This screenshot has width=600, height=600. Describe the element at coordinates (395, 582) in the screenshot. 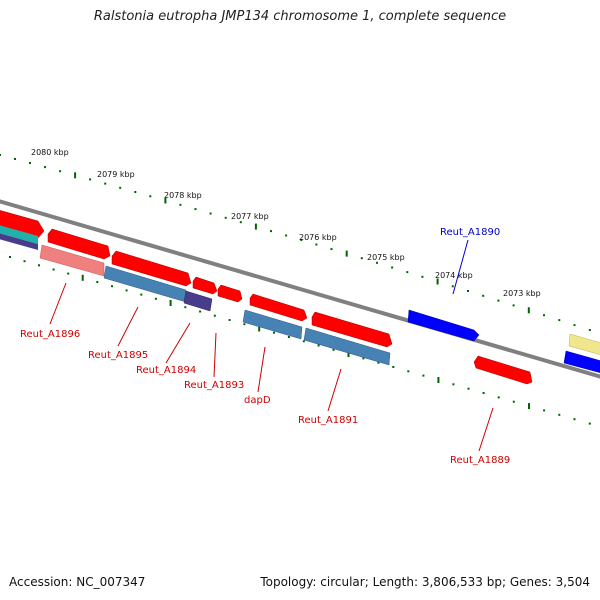

I see `length-label: Length:` at that location.